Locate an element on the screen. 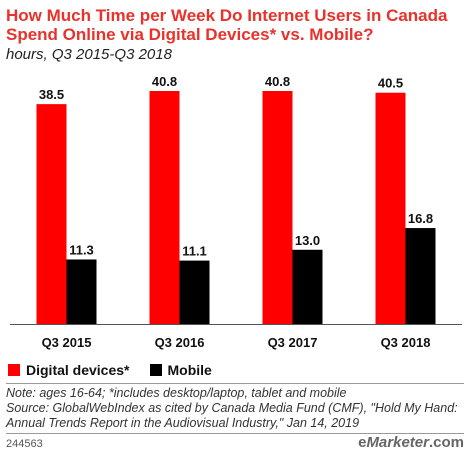 The width and height of the screenshot is (470, 457). x-tick-1: Q3 2016 is located at coordinates (180, 342).